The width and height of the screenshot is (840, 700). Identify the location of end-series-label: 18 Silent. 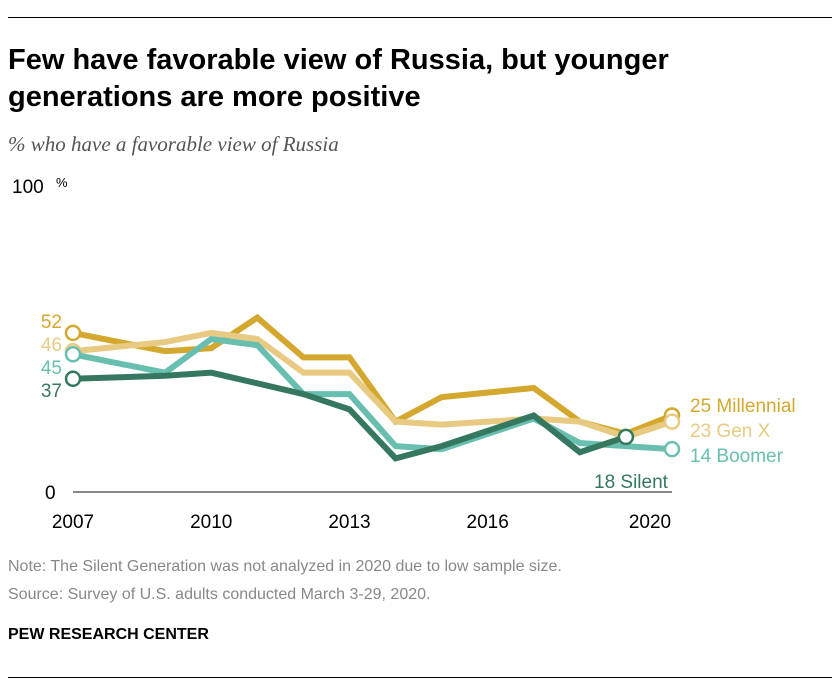
(631, 482).